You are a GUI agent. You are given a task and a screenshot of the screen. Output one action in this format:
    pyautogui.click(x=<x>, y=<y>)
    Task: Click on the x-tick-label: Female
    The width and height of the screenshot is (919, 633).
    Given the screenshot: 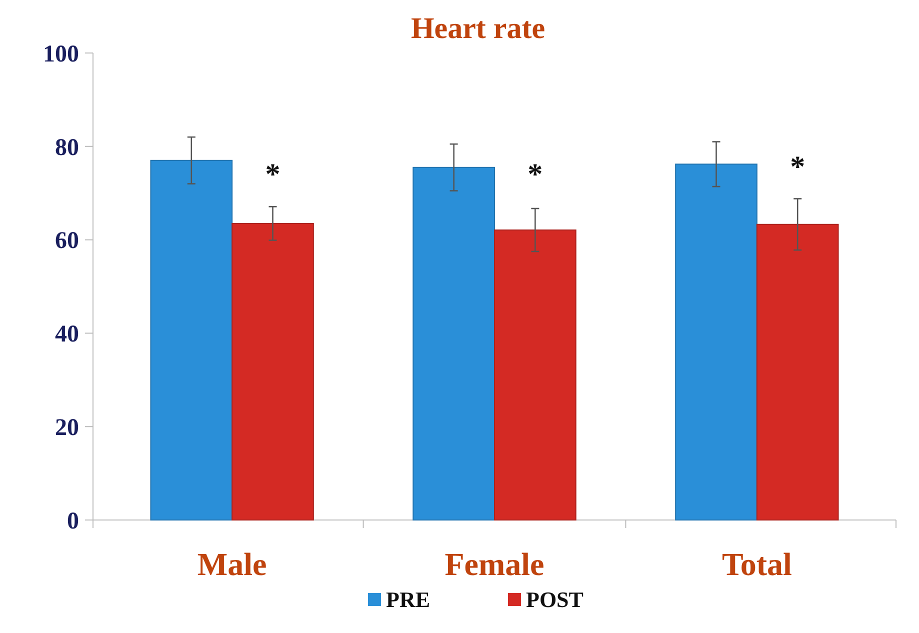 What is the action you would take?
    pyautogui.click(x=494, y=564)
    